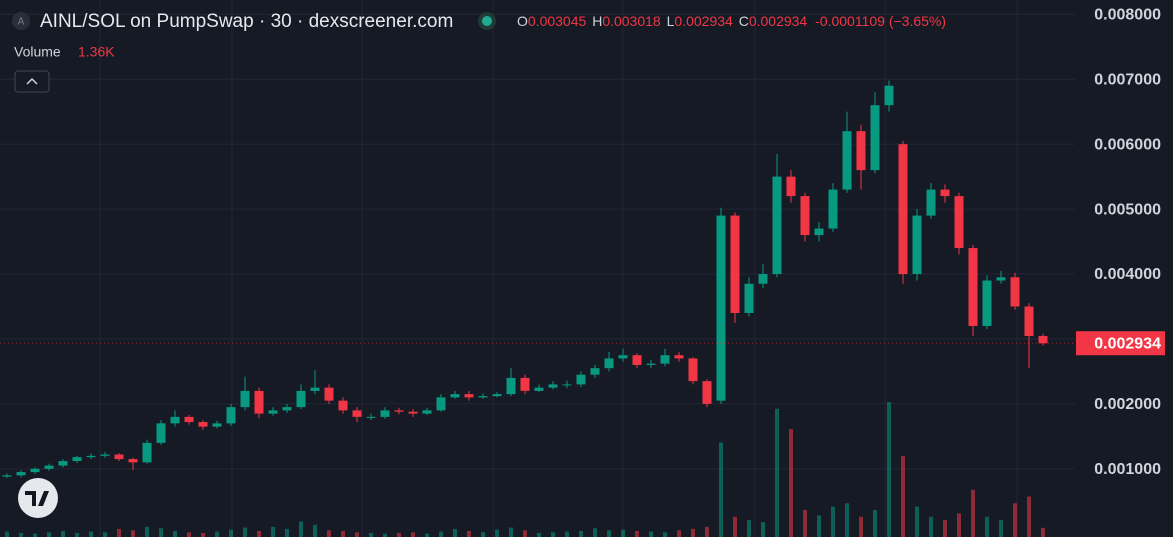 The image size is (1173, 537). What do you see at coordinates (1127, 404) in the screenshot?
I see `y-tick-label: 0.002000` at bounding box center [1127, 404].